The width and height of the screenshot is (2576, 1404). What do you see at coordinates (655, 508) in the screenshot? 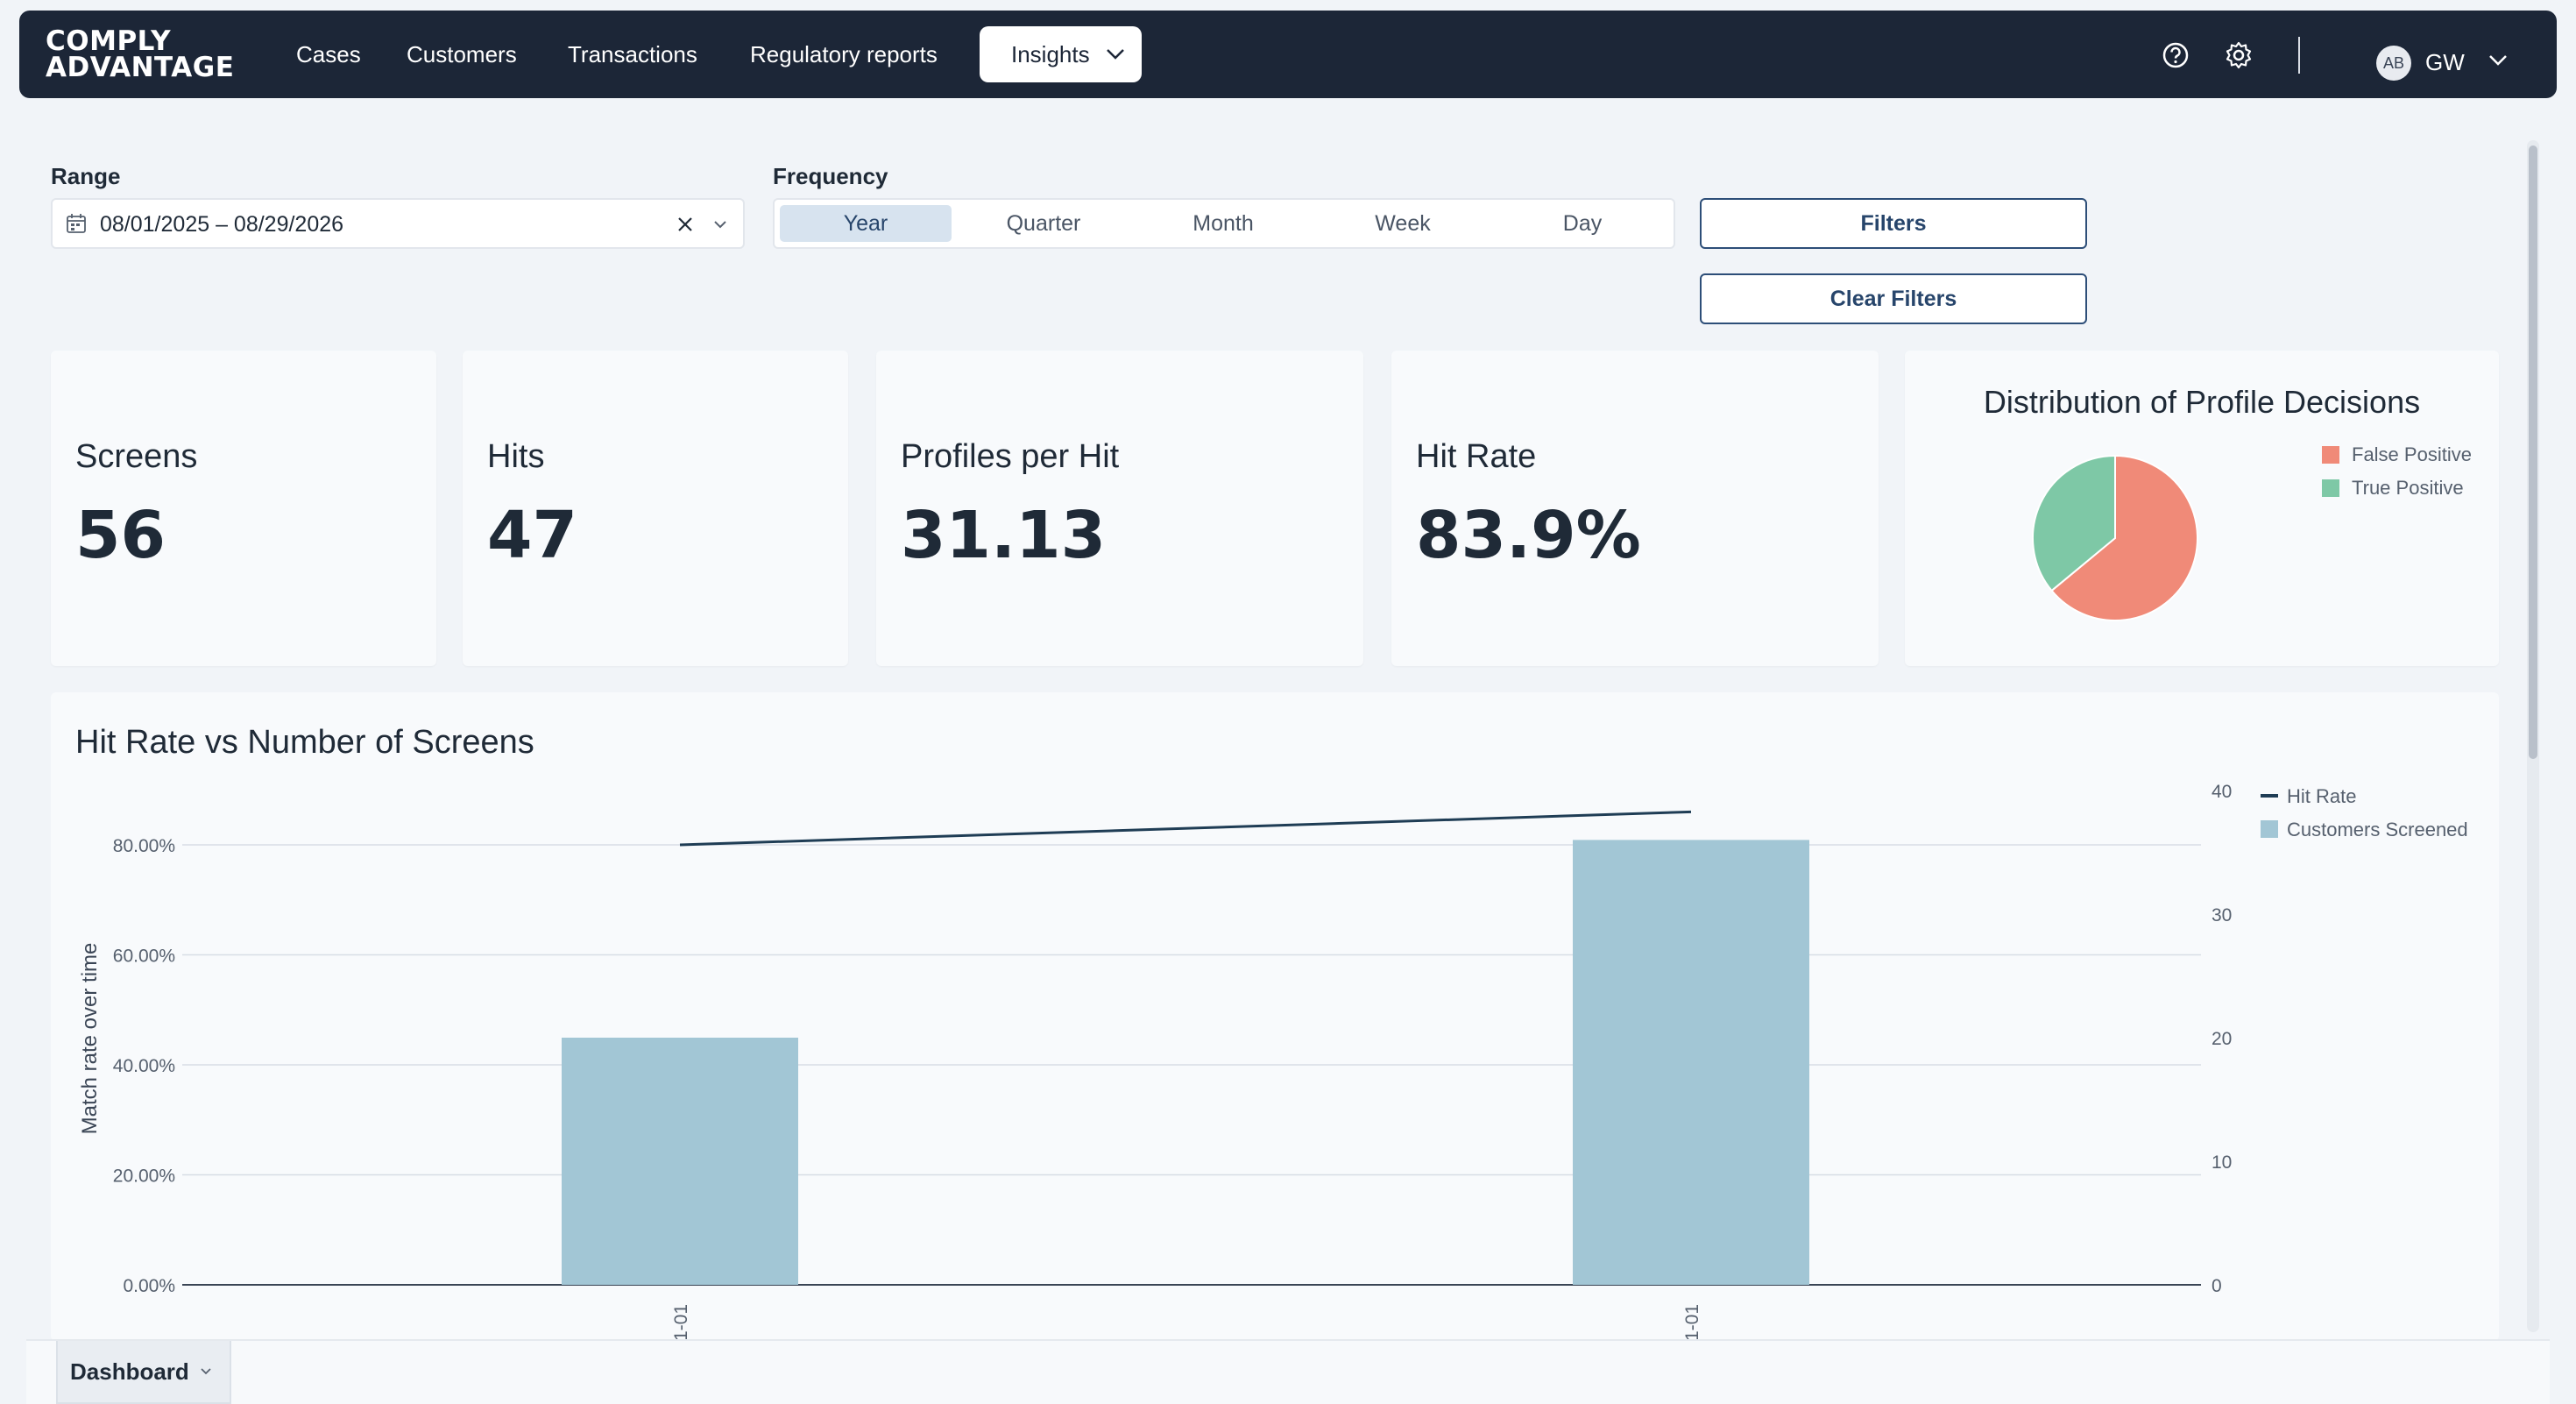
I see `kpi-card-hits: Hits 47` at bounding box center [655, 508].